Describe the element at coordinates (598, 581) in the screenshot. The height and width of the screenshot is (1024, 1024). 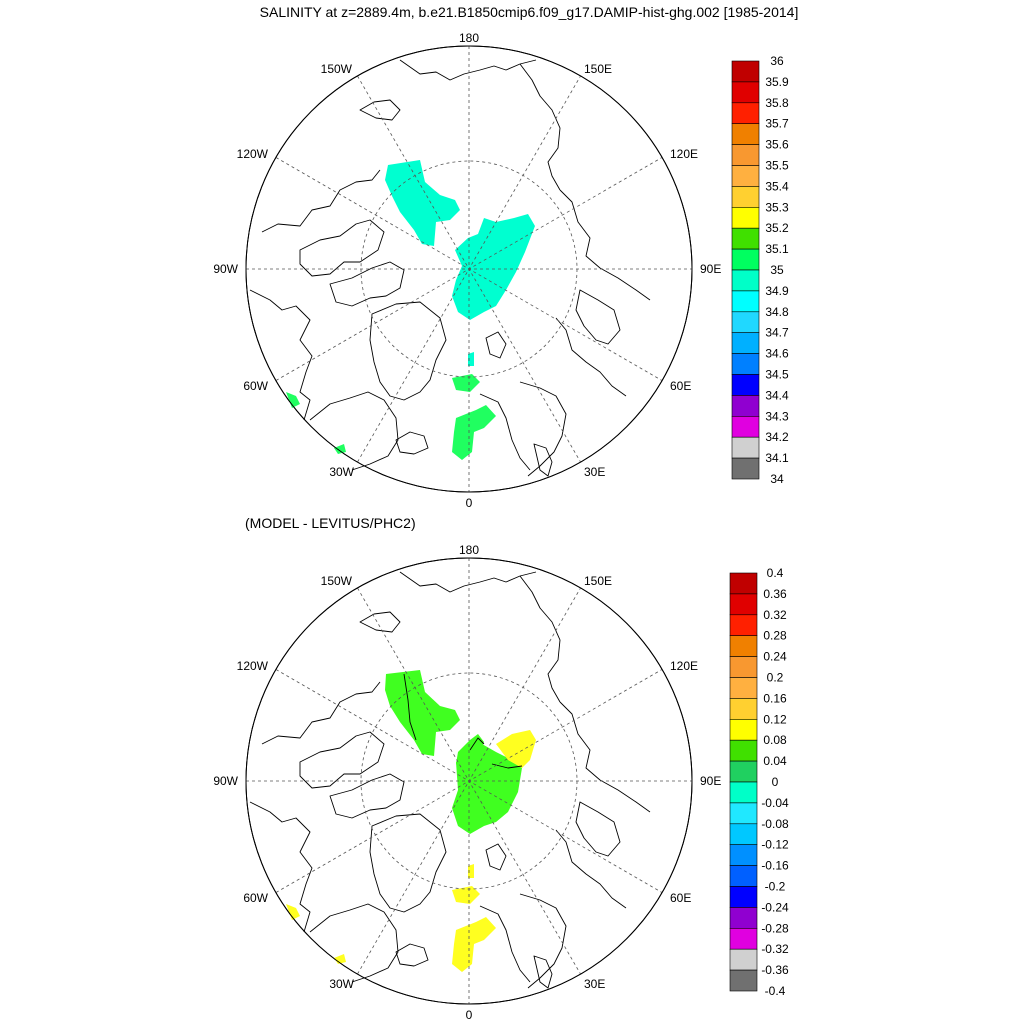
I see `bottom-lon-150e: 150E` at that location.